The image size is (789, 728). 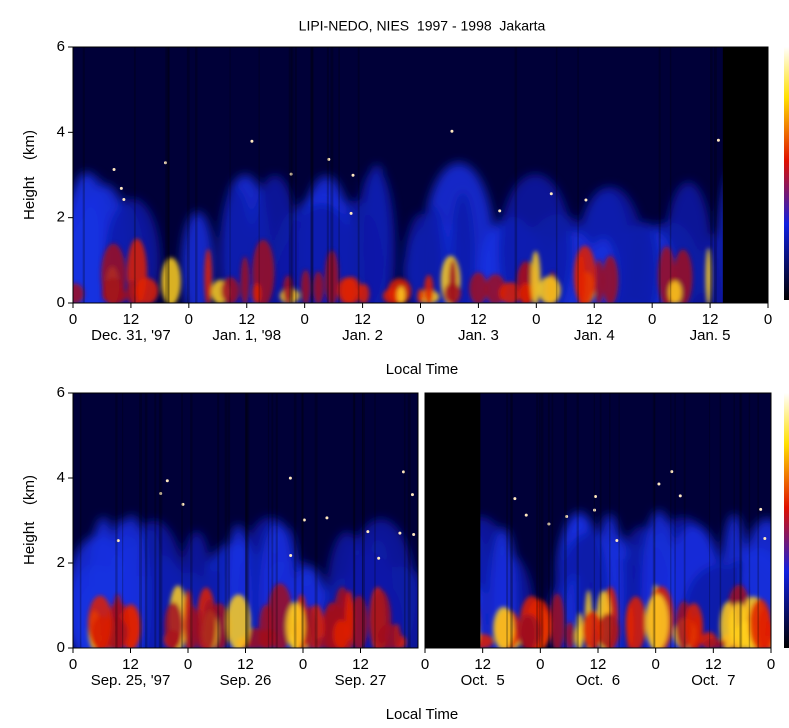 I want to click on color-bar, so click(x=786, y=520).